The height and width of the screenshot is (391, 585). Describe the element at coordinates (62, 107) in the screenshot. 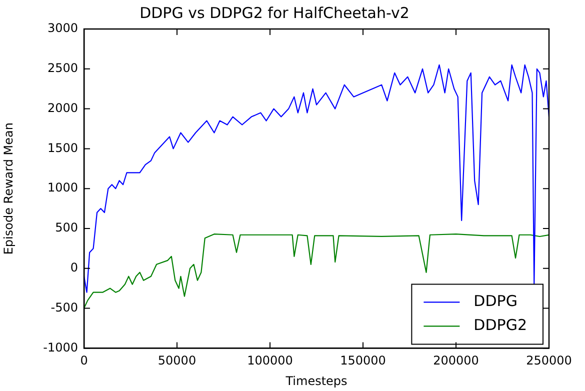

I see `y-tick-label: 2000` at that location.